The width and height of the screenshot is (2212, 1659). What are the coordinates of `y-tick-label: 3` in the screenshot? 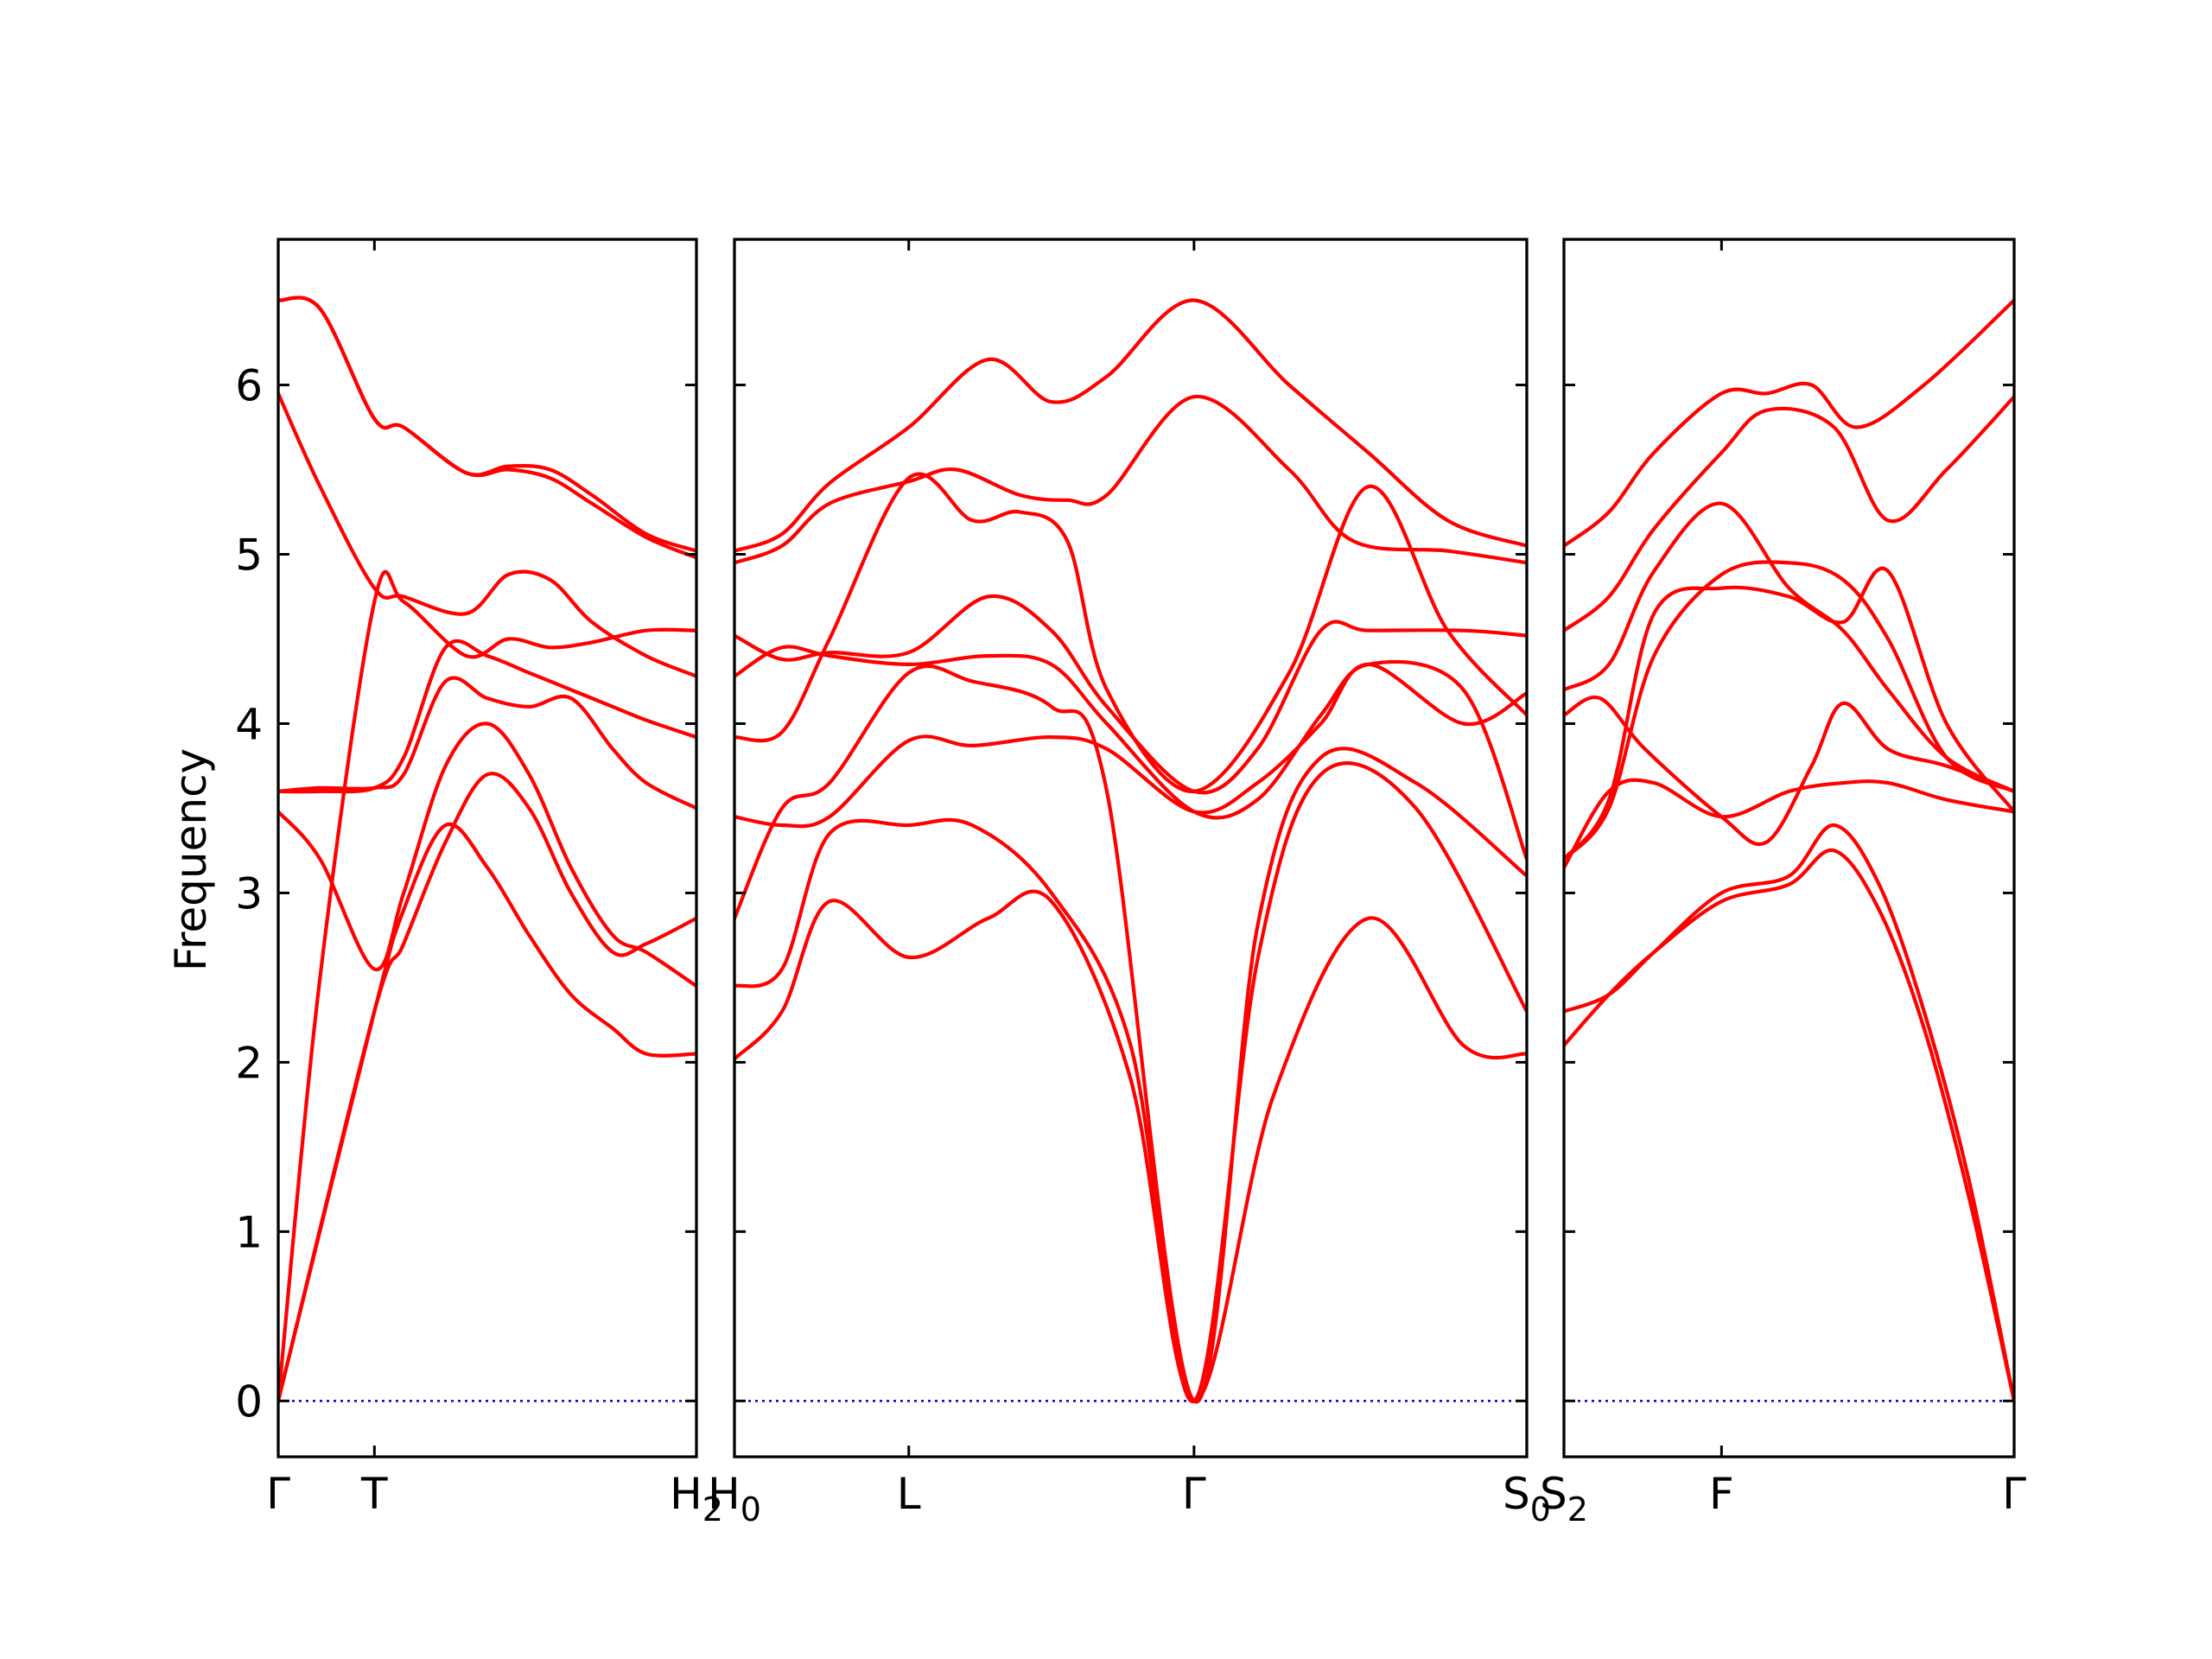 It's located at (249, 893).